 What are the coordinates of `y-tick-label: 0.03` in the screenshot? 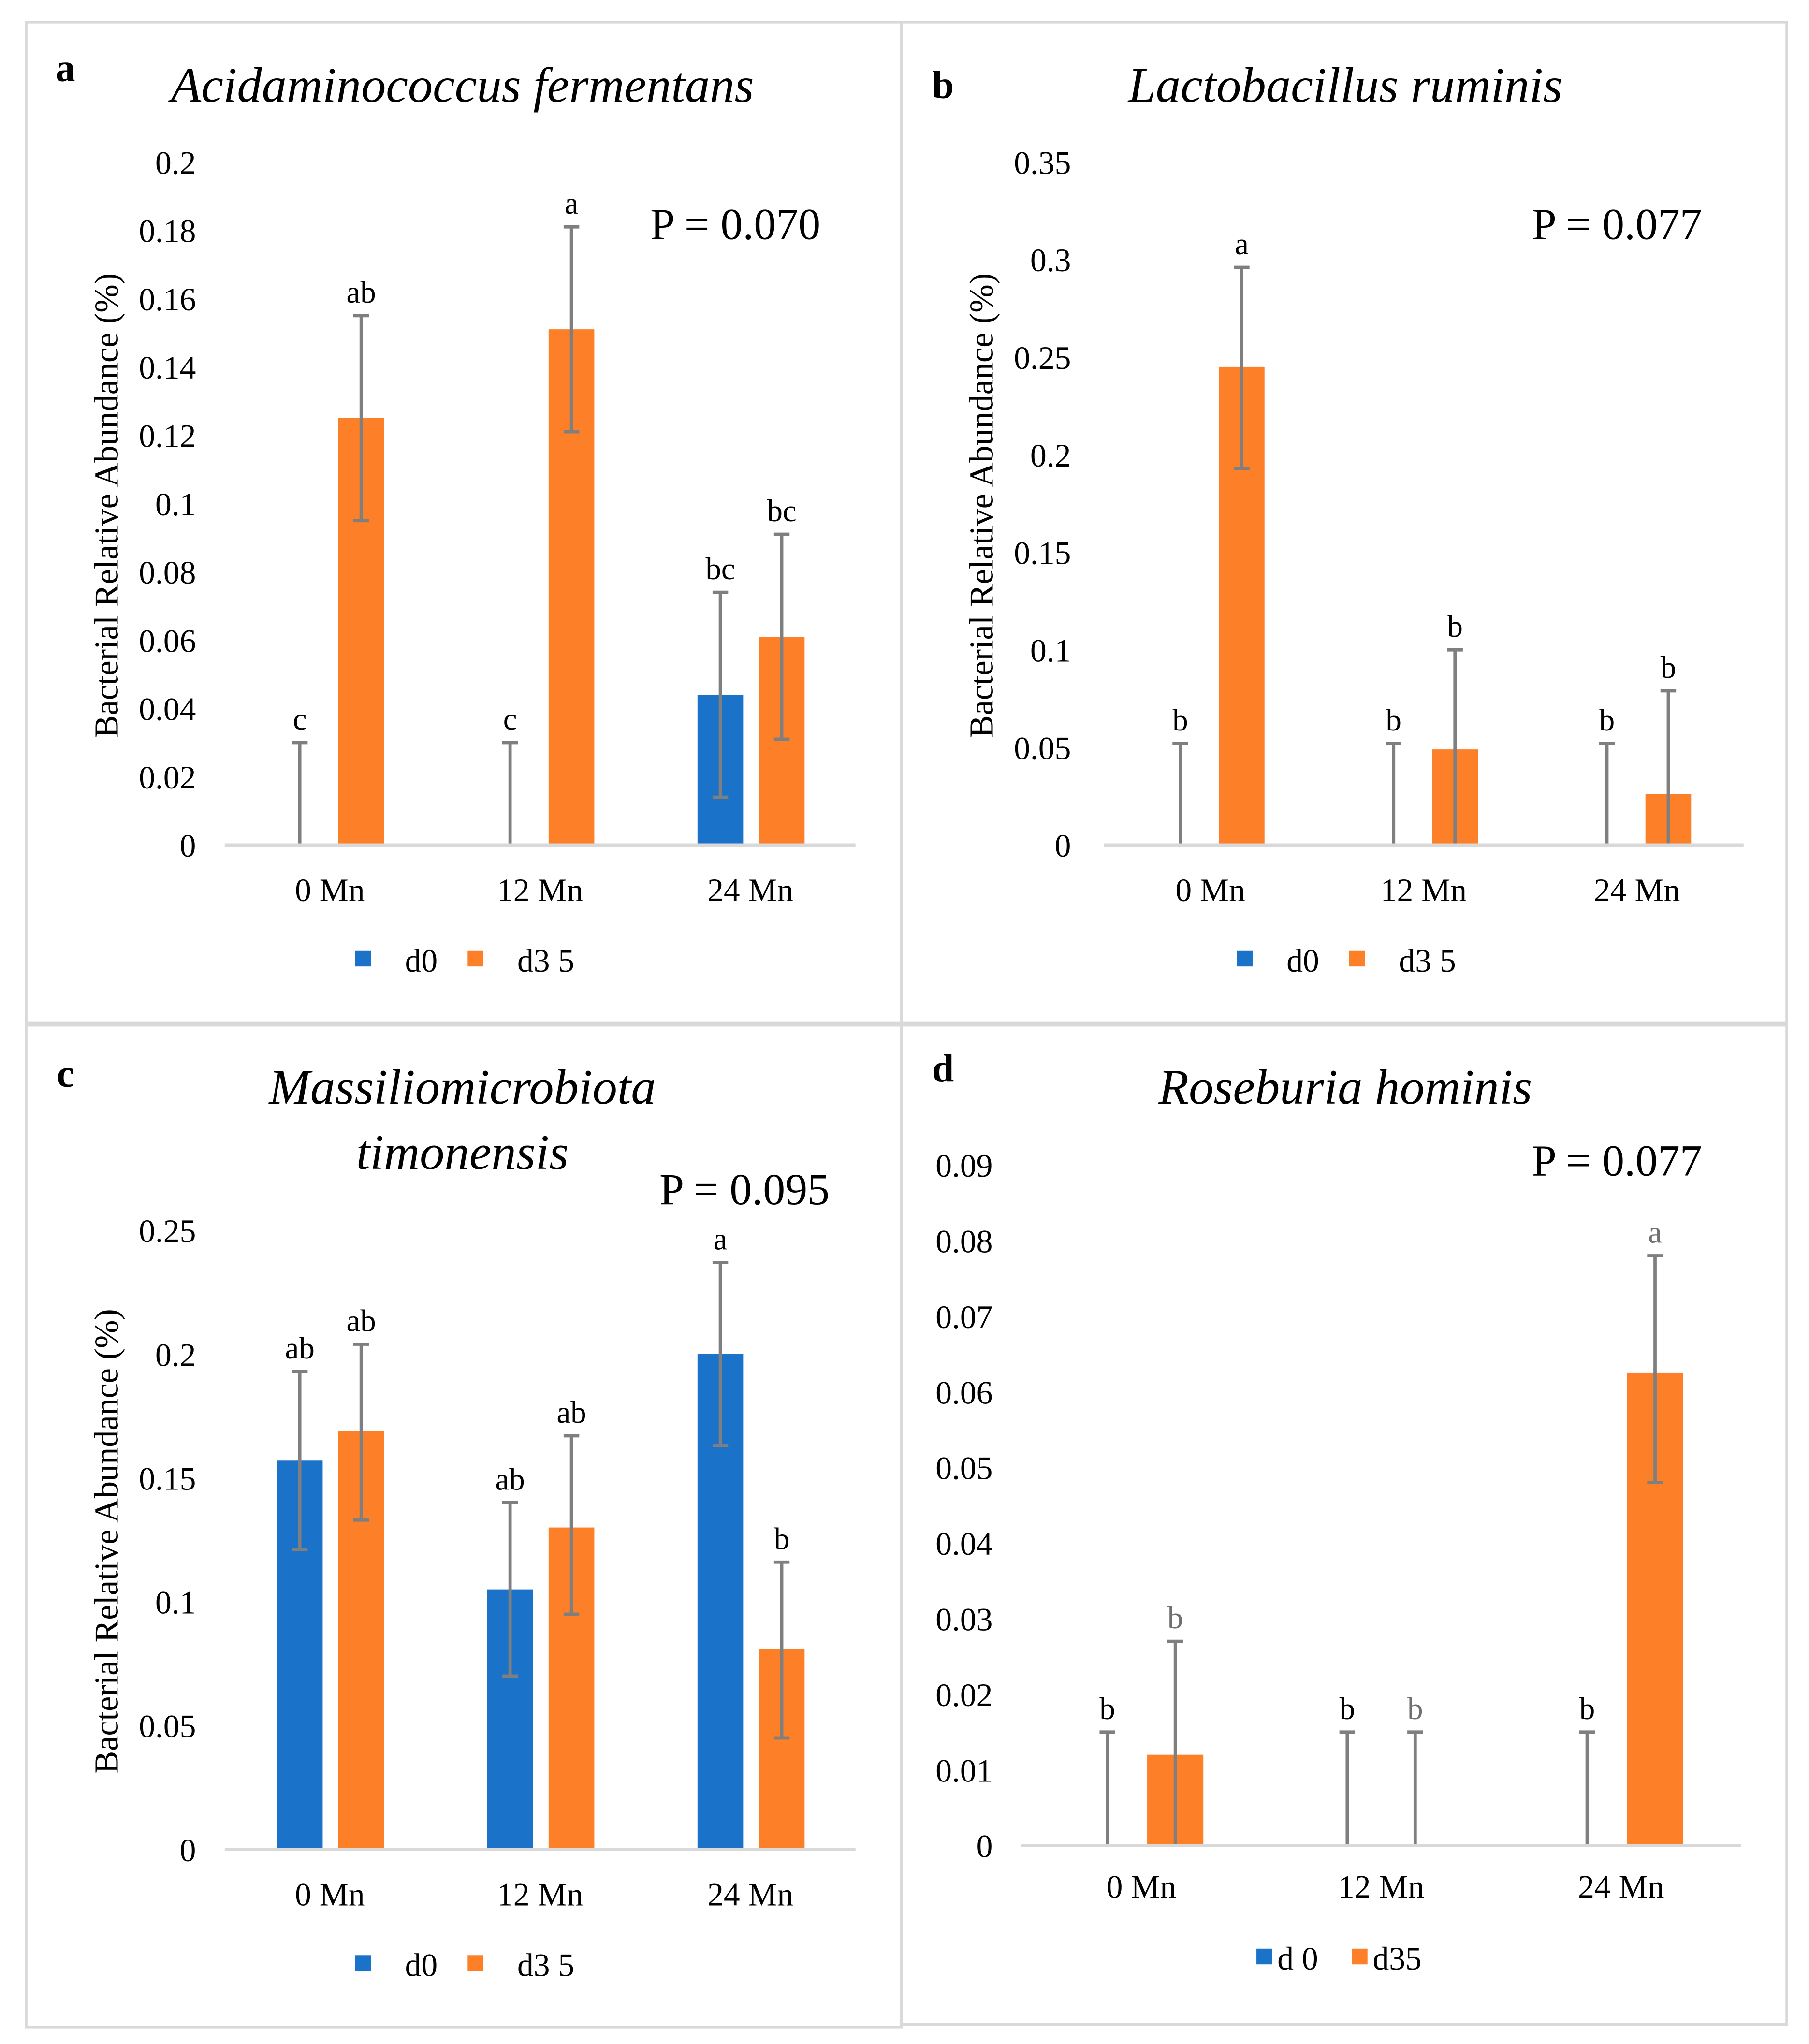 It's located at (963, 1619).